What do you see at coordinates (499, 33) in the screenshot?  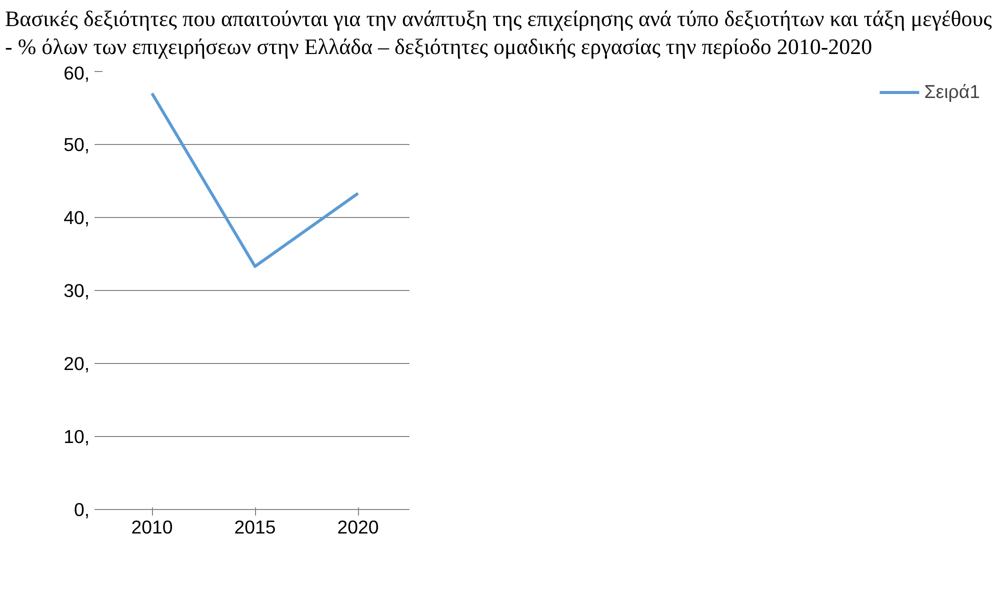 I see `text: Βασικές δεξιότητες που απαιτούνται για την ανάπτυξη της επιχείρησης ανά τύπο δεξιοτήτων και τάξη μεγέθους - % όλων των επιχειρήσεων στην Ελλάδα – δεξιότητες ομαδικής εργασίας την περίοδο 2010-2020` at bounding box center [499, 33].